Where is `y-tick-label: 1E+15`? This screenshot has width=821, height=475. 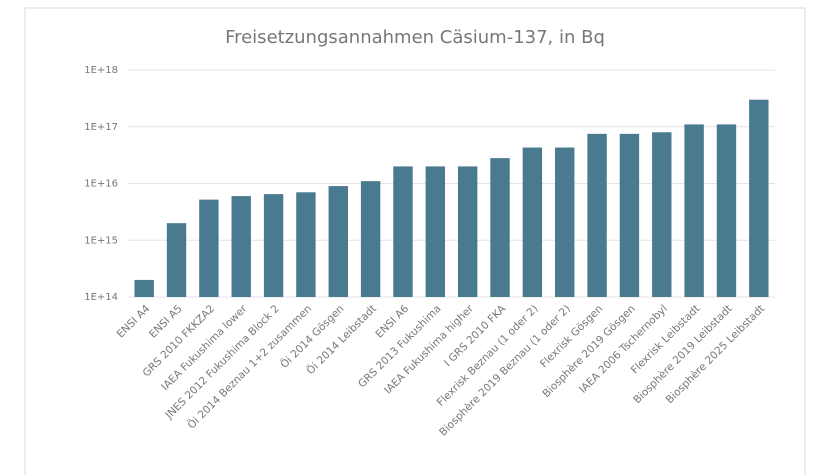 y-tick-label: 1E+15 is located at coordinates (101, 240).